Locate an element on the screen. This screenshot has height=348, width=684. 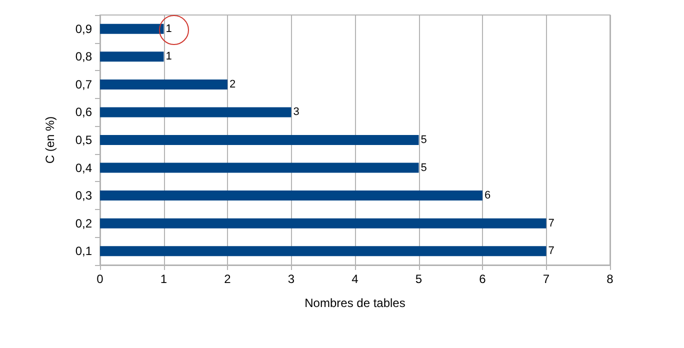
x-tick-label: 1 is located at coordinates (164, 279).